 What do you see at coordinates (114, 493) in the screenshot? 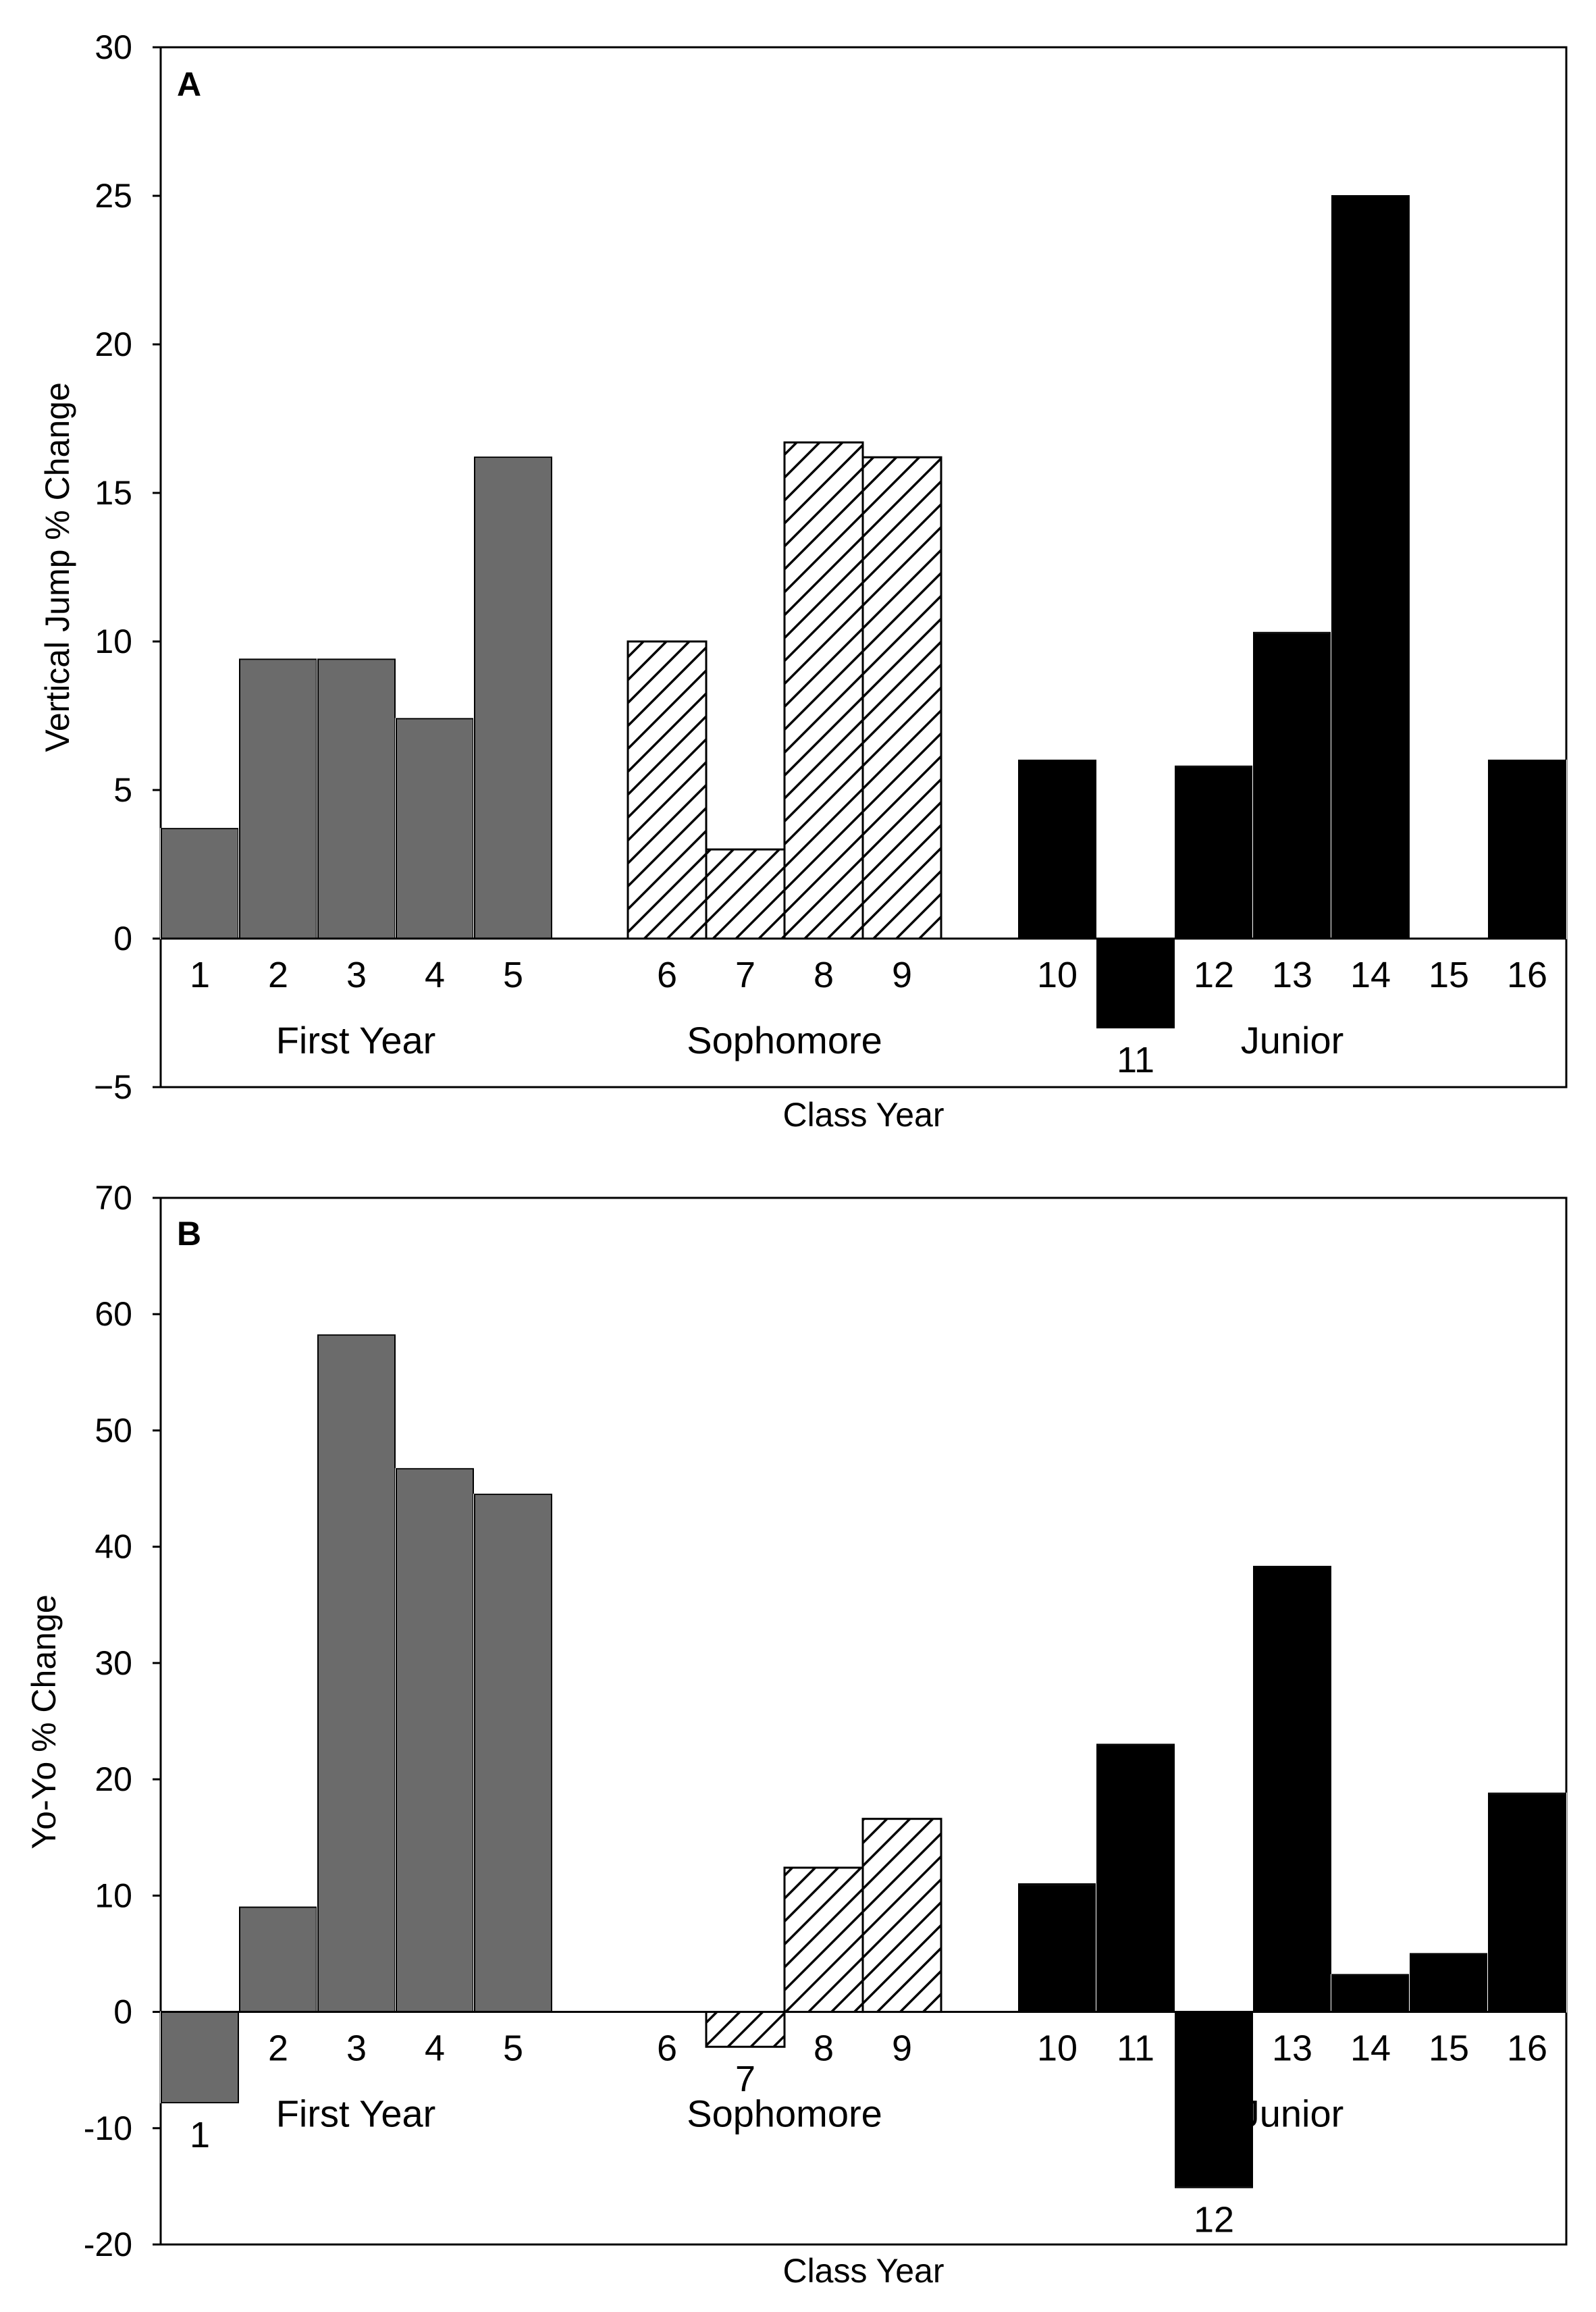
I see `y-tick-label: 15` at bounding box center [114, 493].